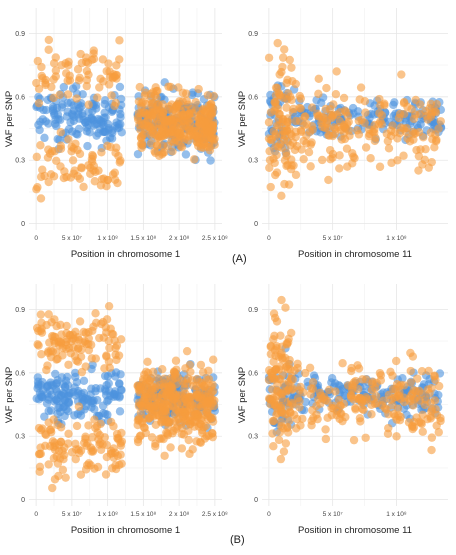 The image size is (456, 555). What do you see at coordinates (20, 34) in the screenshot?
I see `y-tick-label: 0.9` at bounding box center [20, 34].